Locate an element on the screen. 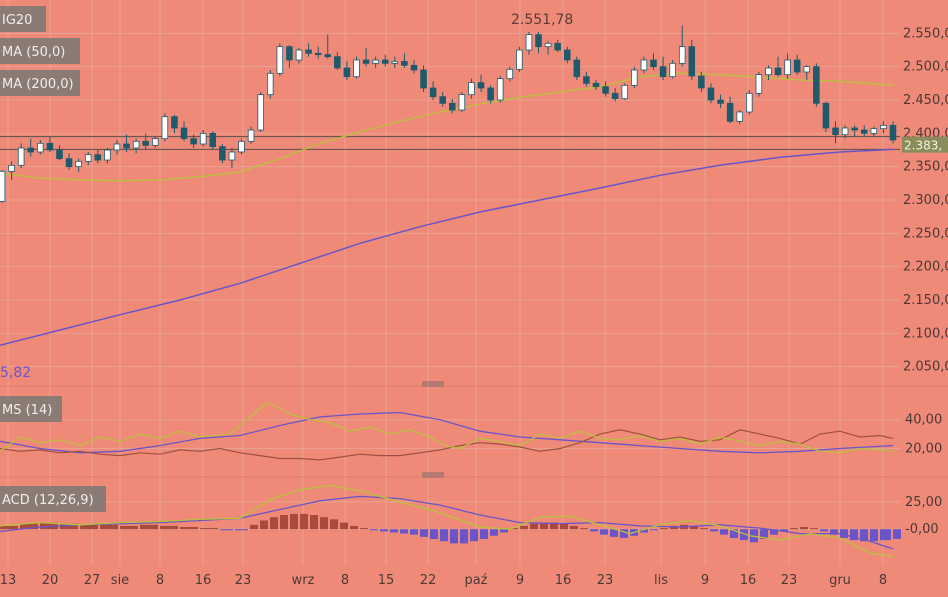 This screenshot has width=948, height=597. last-price-tag: 2.383, is located at coordinates (925, 144).